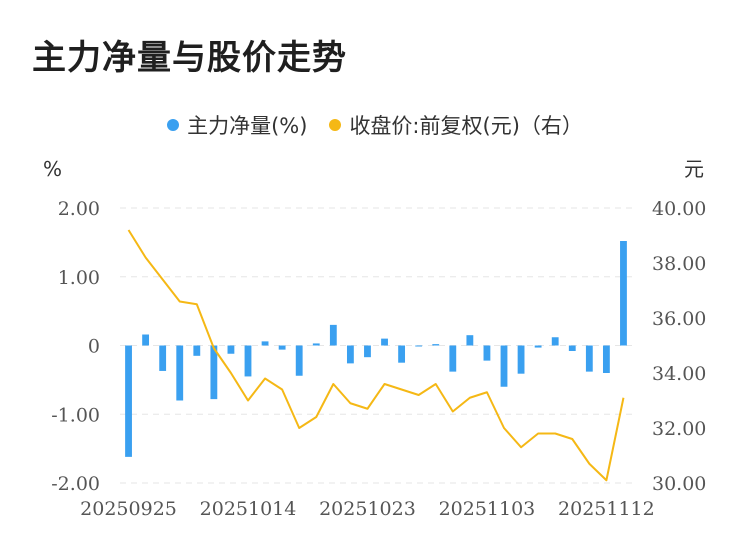 This screenshot has height=558, width=750. I want to click on chart-title: 主力净量与股价走势, so click(189, 58).